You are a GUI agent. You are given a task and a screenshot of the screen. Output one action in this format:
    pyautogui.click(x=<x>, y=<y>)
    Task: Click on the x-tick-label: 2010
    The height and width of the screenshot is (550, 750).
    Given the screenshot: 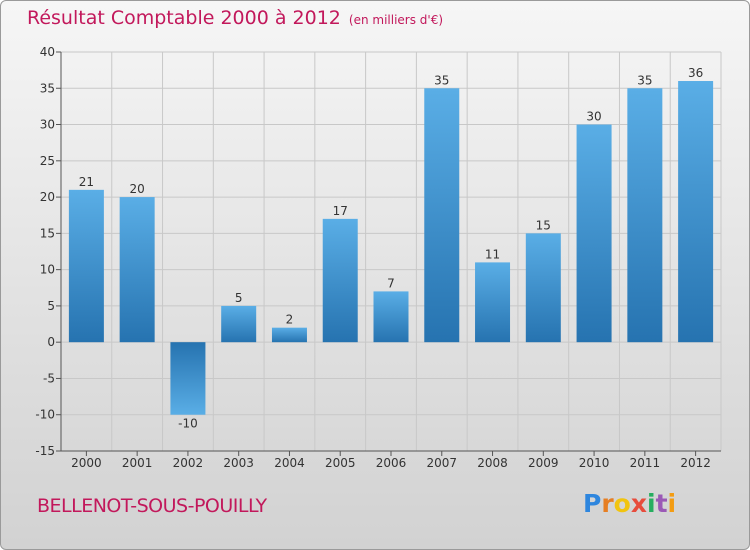 What is the action you would take?
    pyautogui.click(x=594, y=463)
    